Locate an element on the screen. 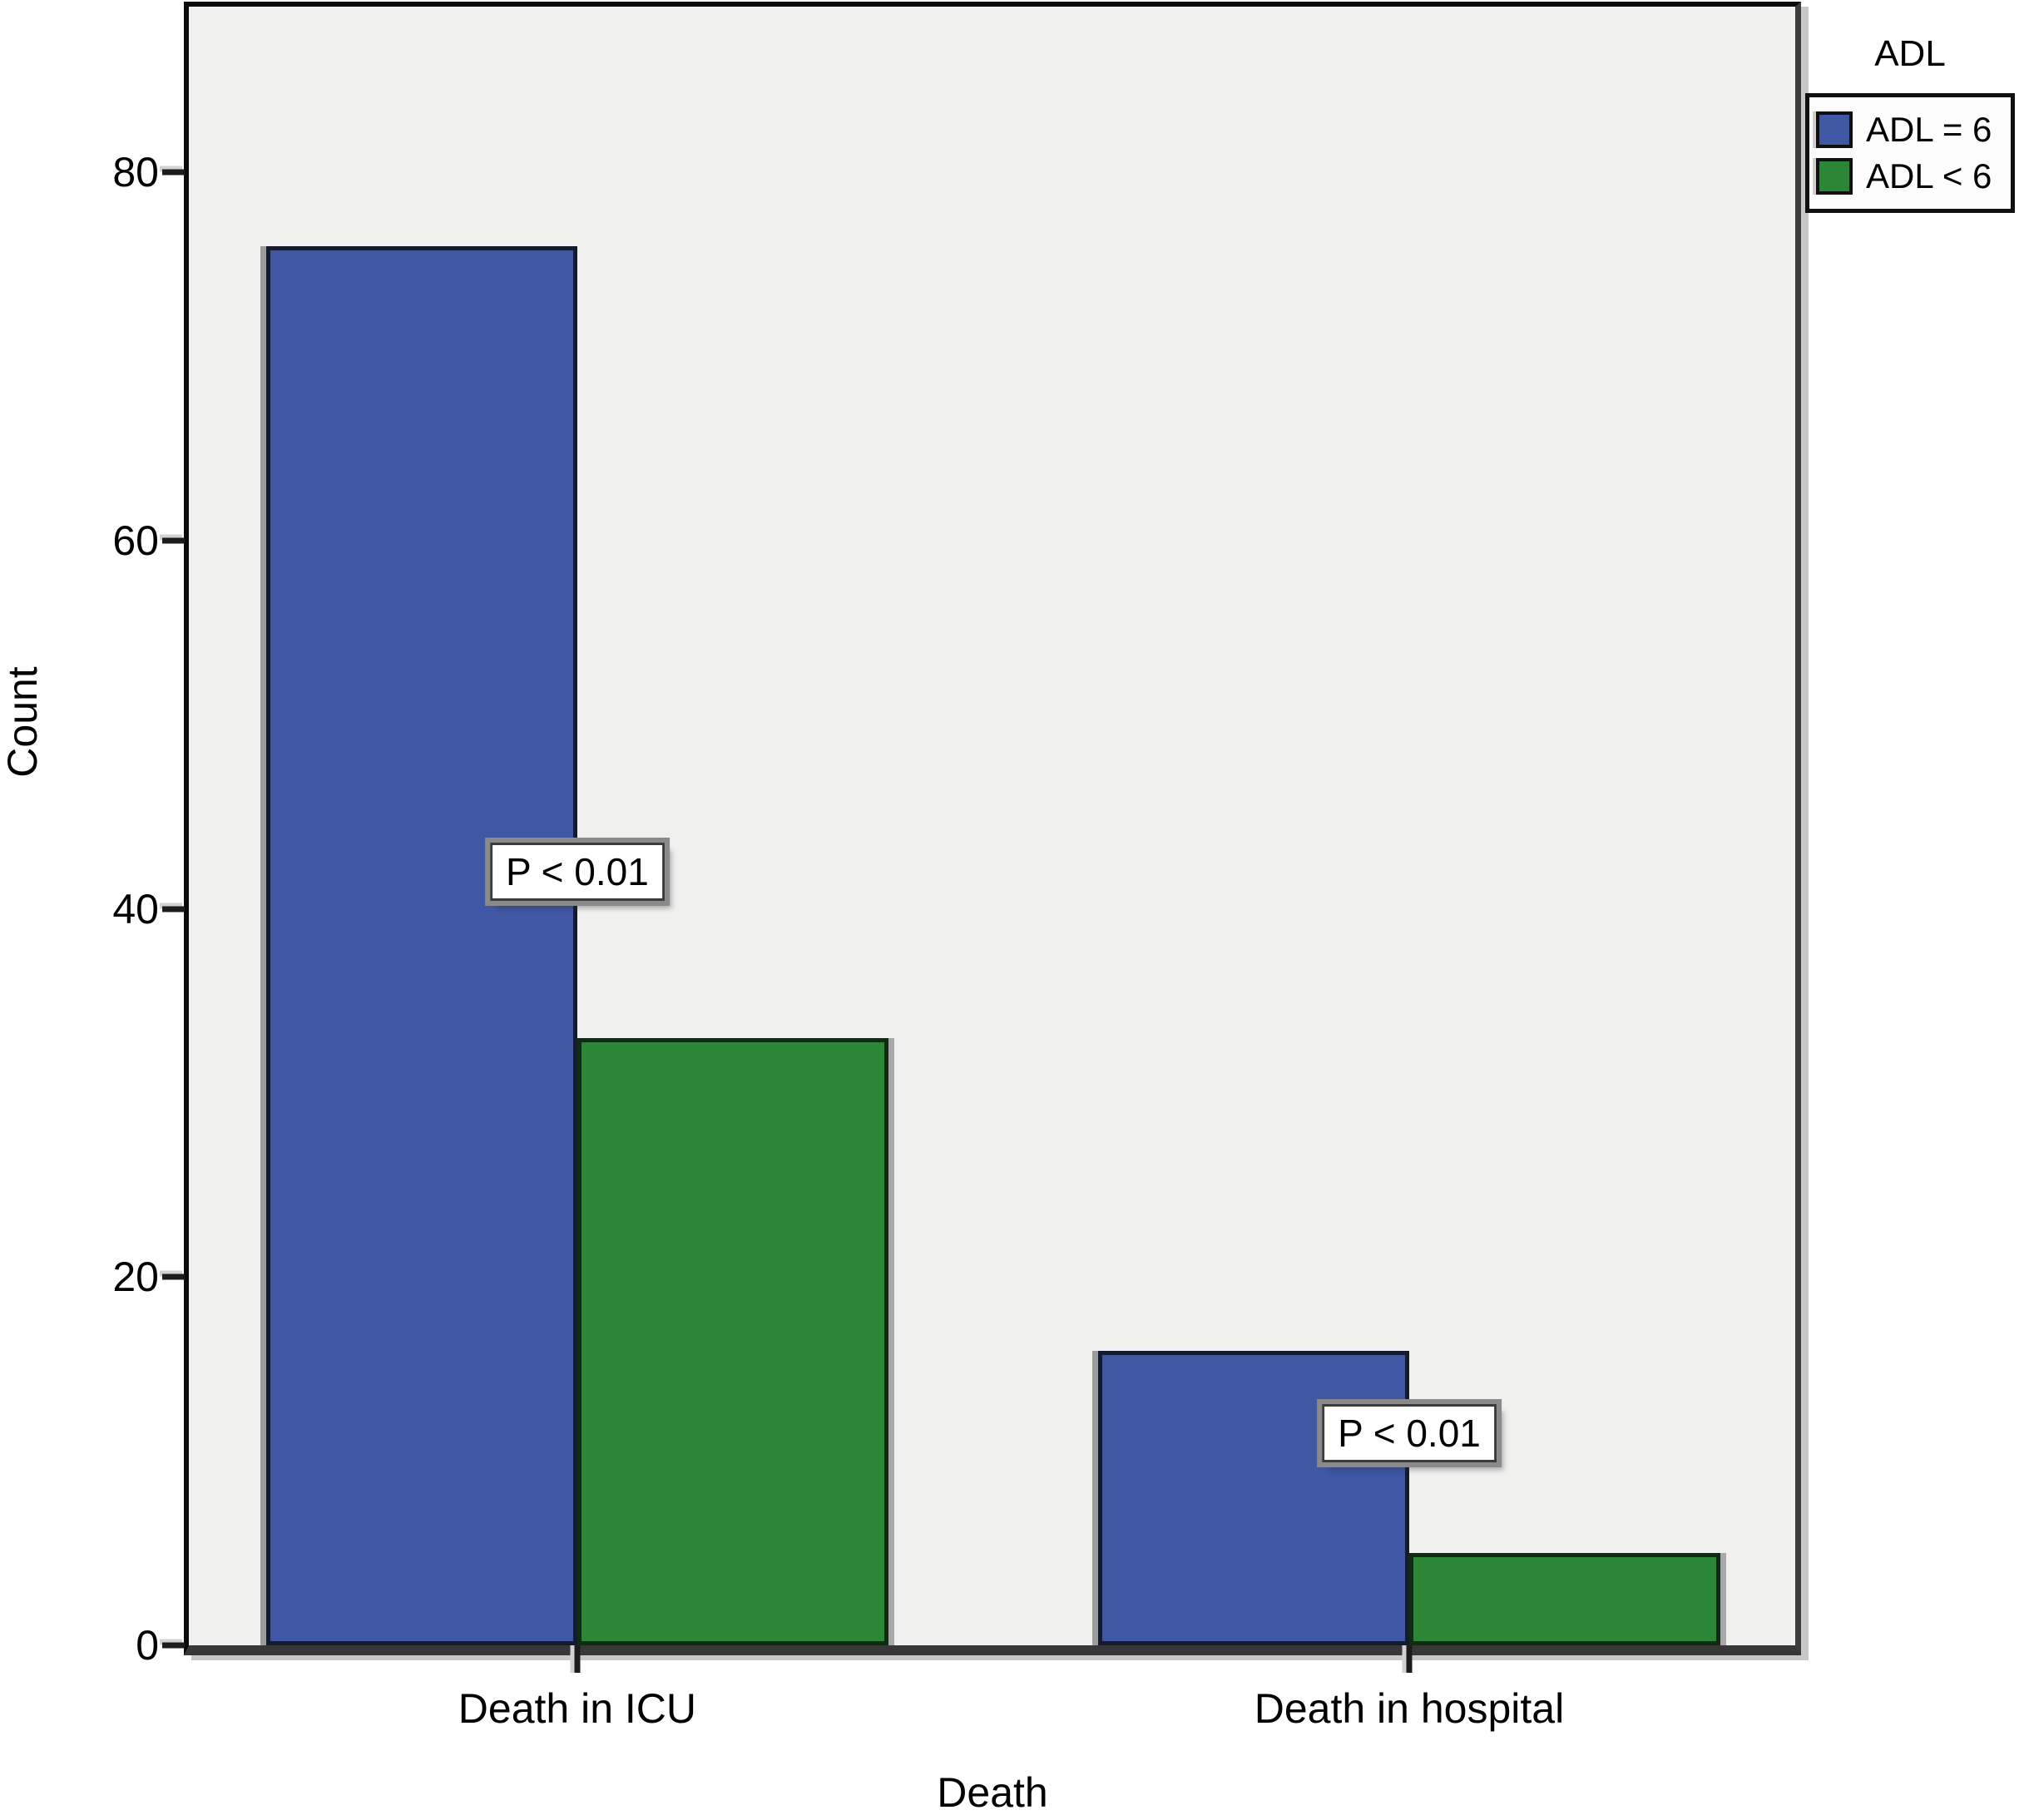 The width and height of the screenshot is (2024, 1820). legend-item: ADL < 6 is located at coordinates (1910, 176).